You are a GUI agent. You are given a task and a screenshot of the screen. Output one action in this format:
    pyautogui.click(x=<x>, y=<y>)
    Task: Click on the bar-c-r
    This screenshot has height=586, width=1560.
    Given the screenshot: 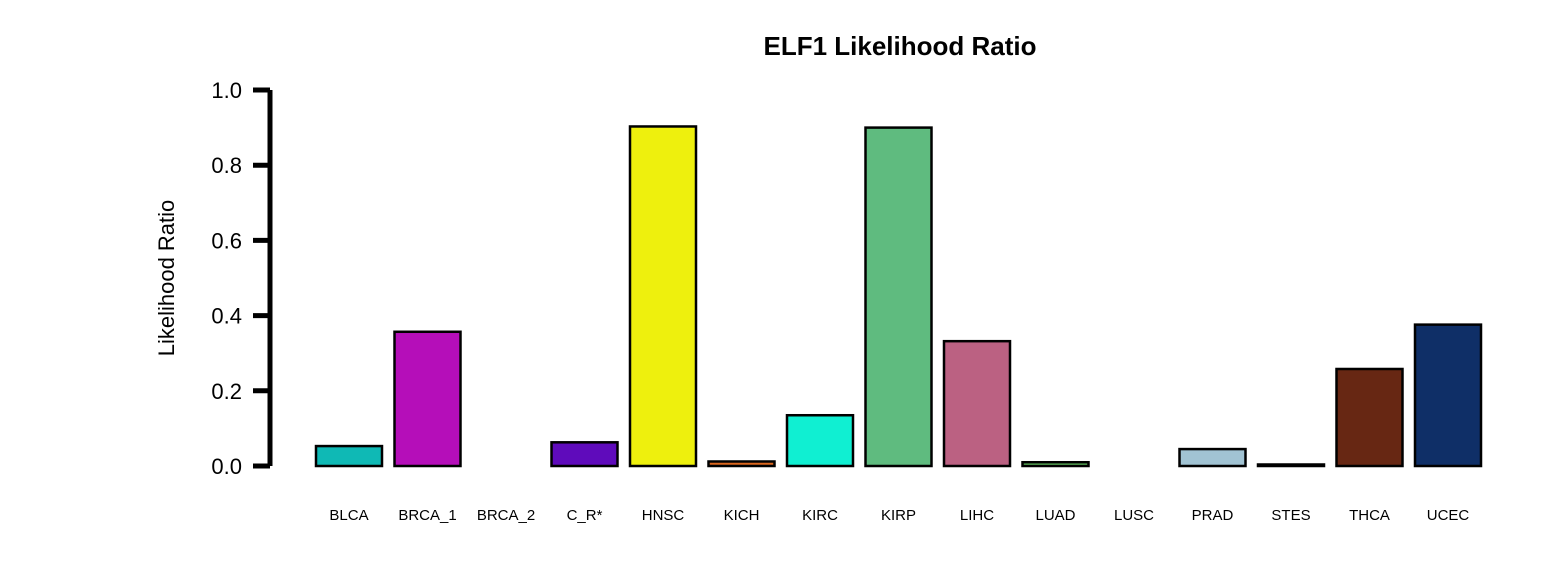 What is the action you would take?
    pyautogui.click(x=584, y=454)
    